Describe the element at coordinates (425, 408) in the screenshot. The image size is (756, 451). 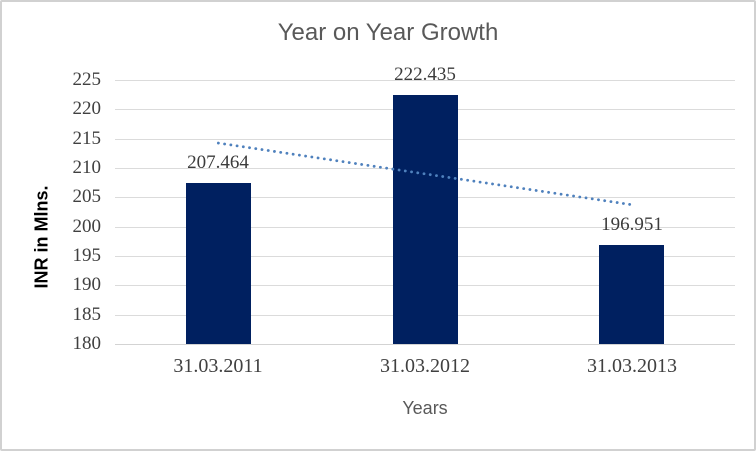
I see `x-axis-title: Years` at that location.